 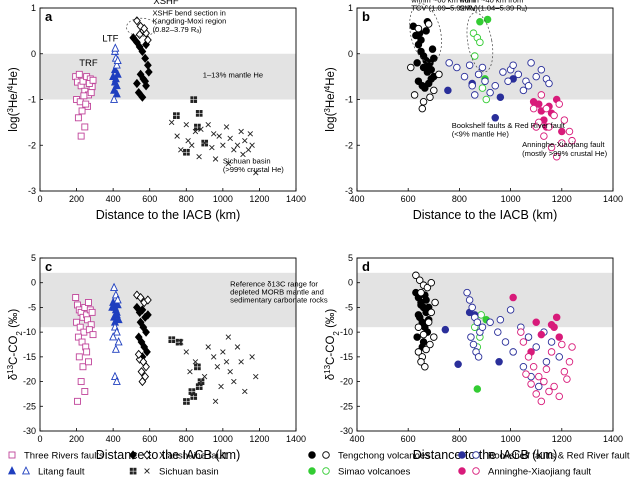 I want to click on annotation: LTF, so click(x=110, y=38).